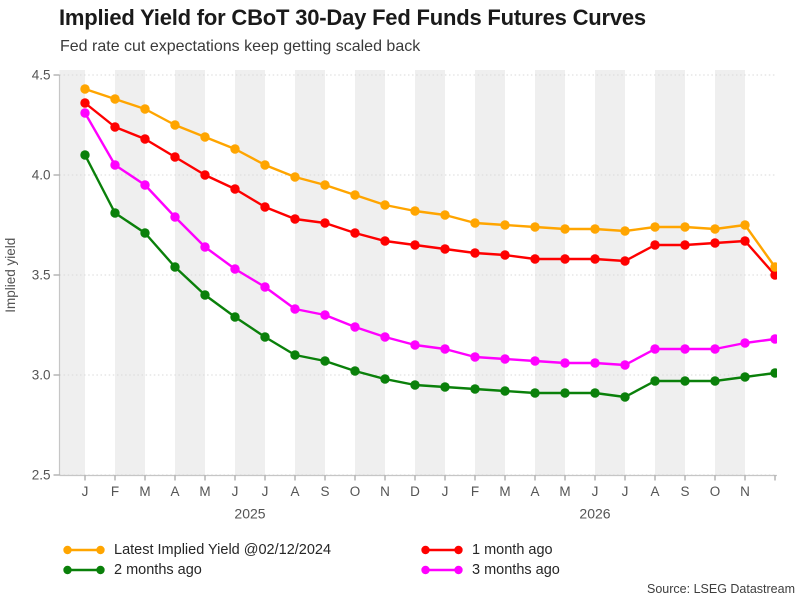  Describe the element at coordinates (415, 491) in the screenshot. I see `svg-text: D` at that location.